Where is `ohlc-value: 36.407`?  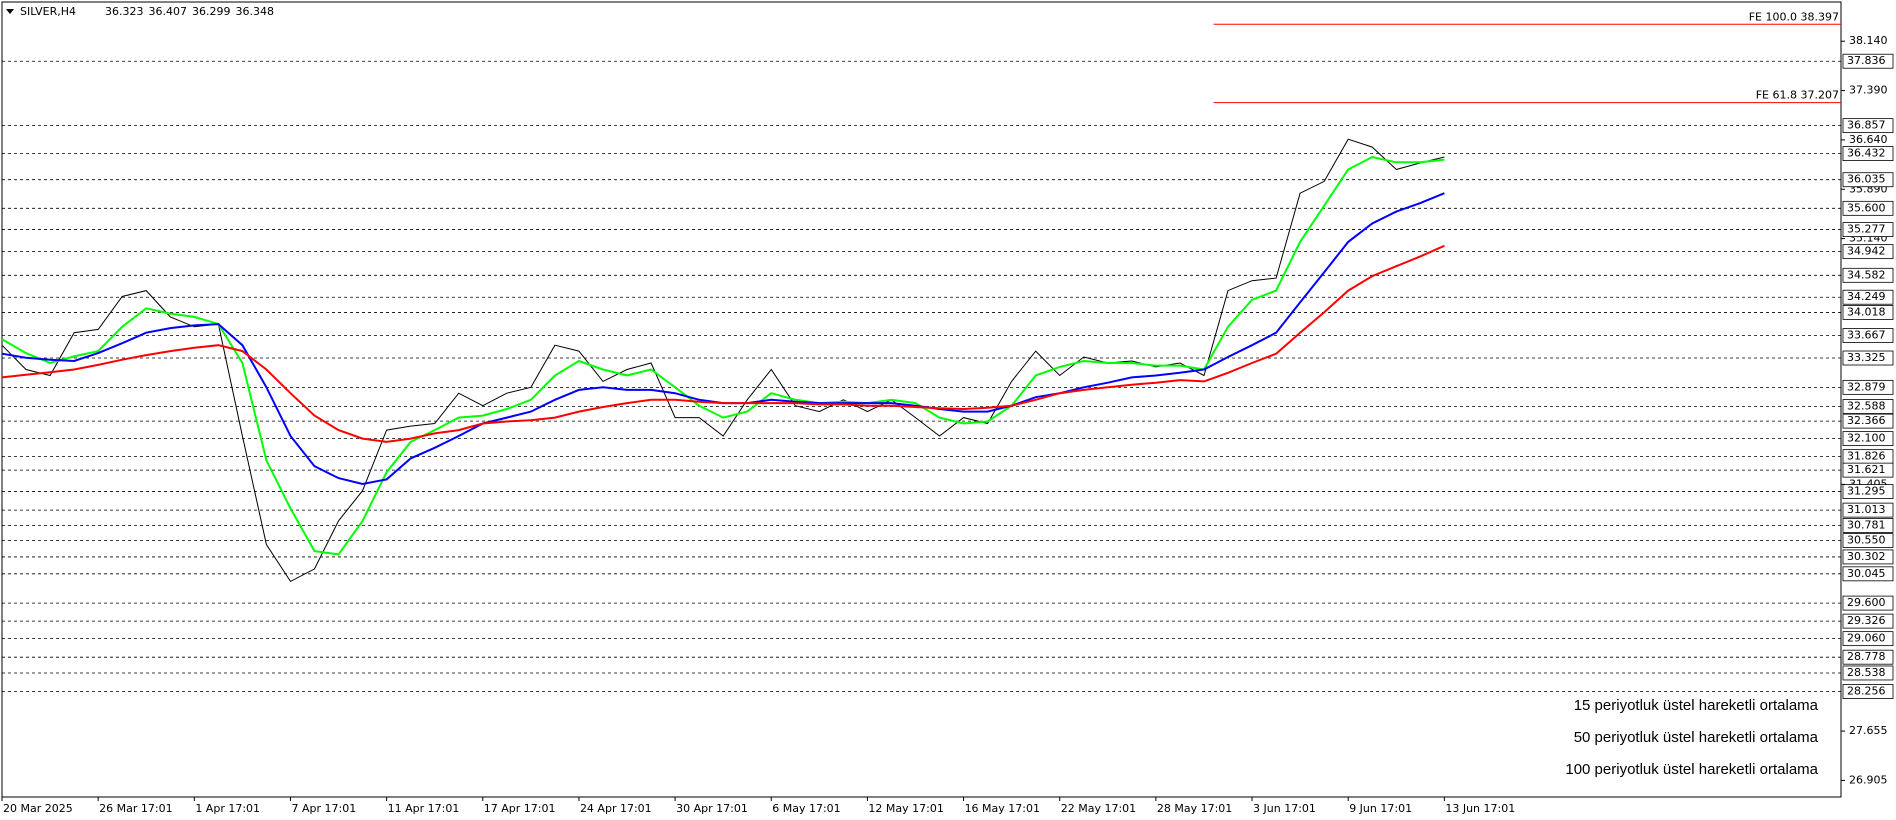 ohlc-value: 36.407 is located at coordinates (168, 11).